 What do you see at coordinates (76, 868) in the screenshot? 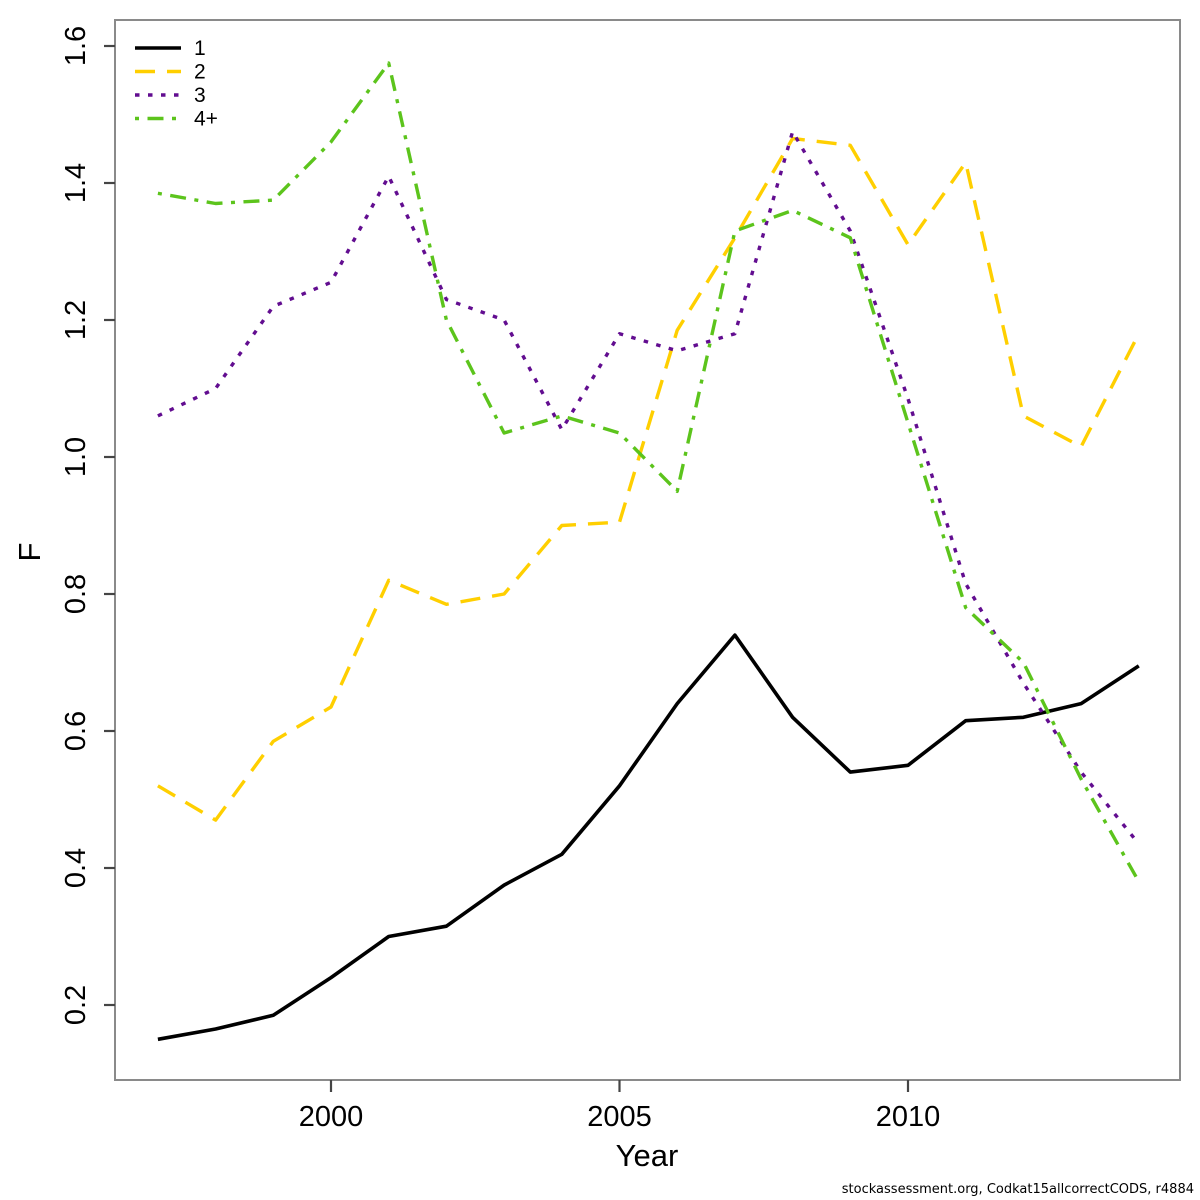
I see `y-axis-tick-label: 0.4` at bounding box center [76, 868].